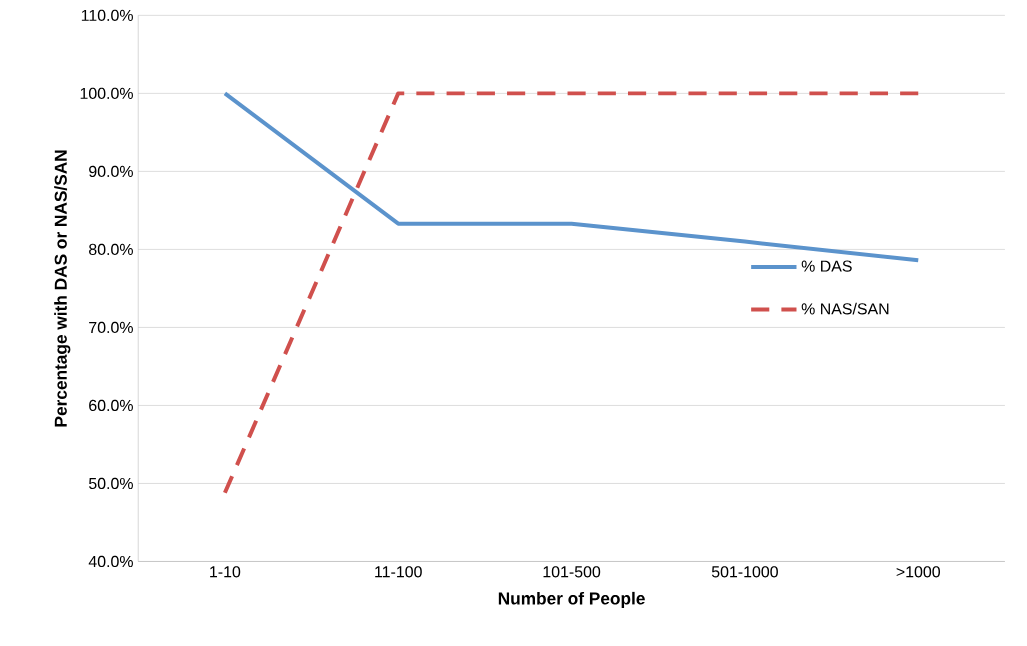  What do you see at coordinates (111, 171) in the screenshot?
I see `y-tick-label: 90.0%` at bounding box center [111, 171].